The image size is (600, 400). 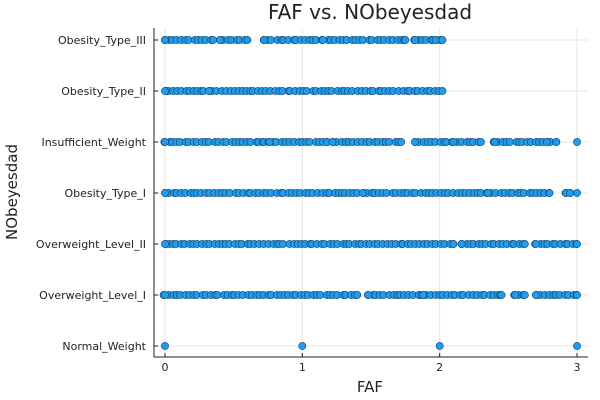 I want to click on x-tick-labels: 0 1 2 3, so click(x=370, y=367).